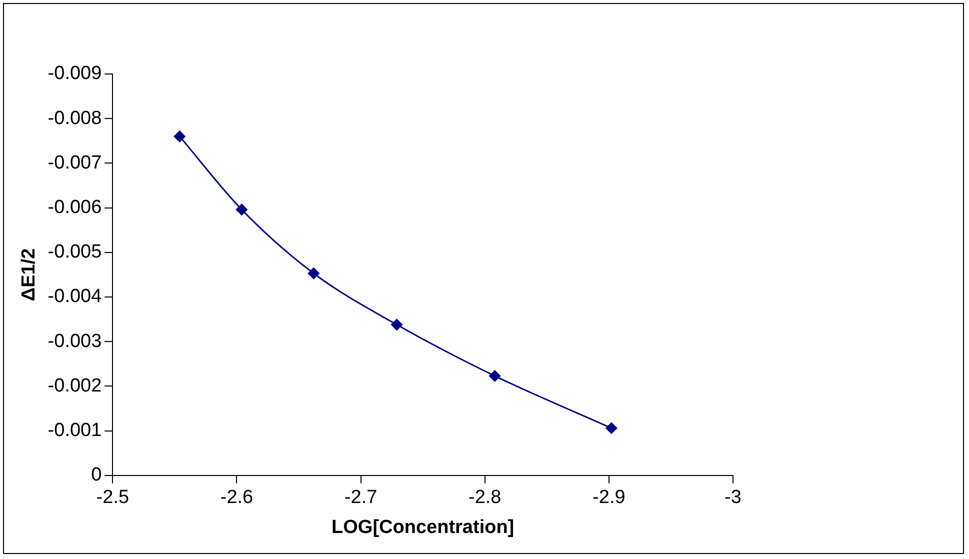 Image resolution: width=969 pixels, height=559 pixels. Describe the element at coordinates (423, 527) in the screenshot. I see `x-axis-title: LOG[Concentration]` at that location.